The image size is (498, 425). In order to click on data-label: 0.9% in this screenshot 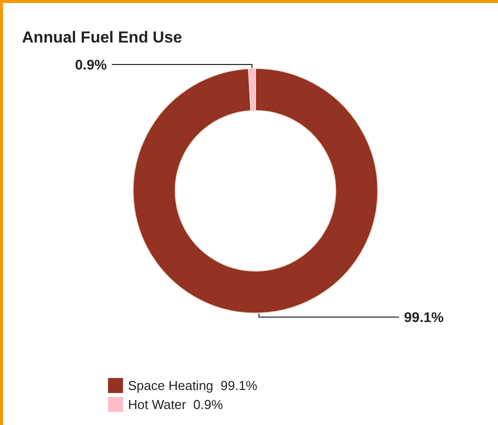, I will do `click(91, 64)`.